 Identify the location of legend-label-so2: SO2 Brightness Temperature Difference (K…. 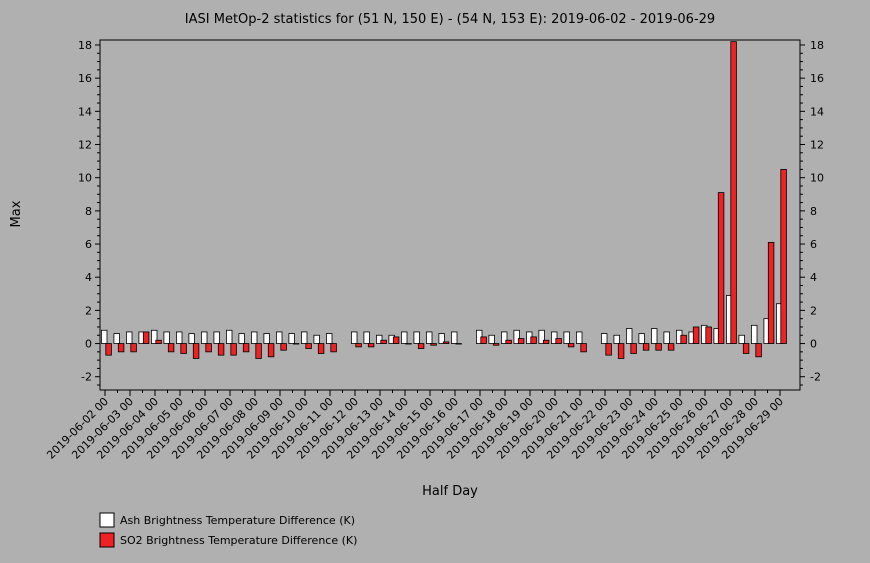
(238, 540).